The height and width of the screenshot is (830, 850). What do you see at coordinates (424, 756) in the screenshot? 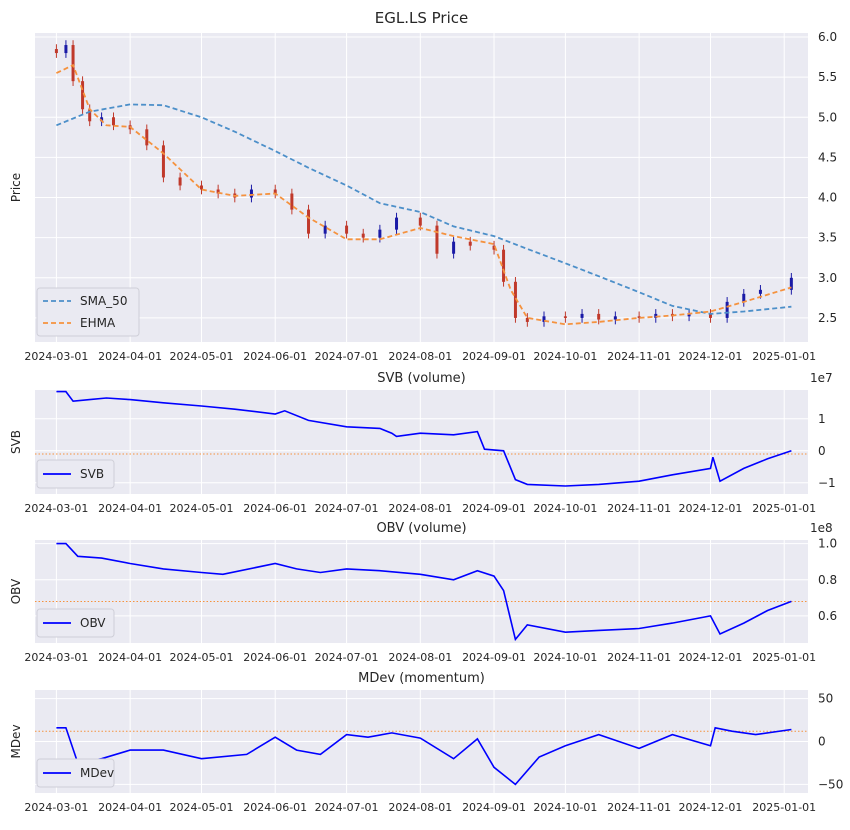
I see `series-line-mdev` at bounding box center [424, 756].